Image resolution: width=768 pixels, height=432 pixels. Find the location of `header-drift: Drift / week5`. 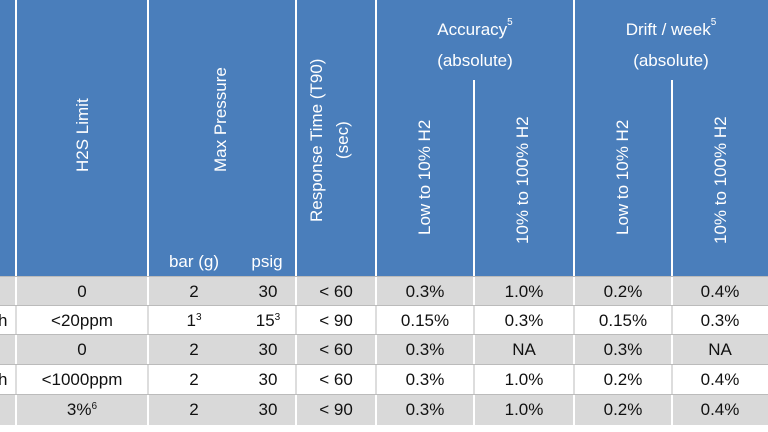

header-drift: Drift / week5 is located at coordinates (671, 28).